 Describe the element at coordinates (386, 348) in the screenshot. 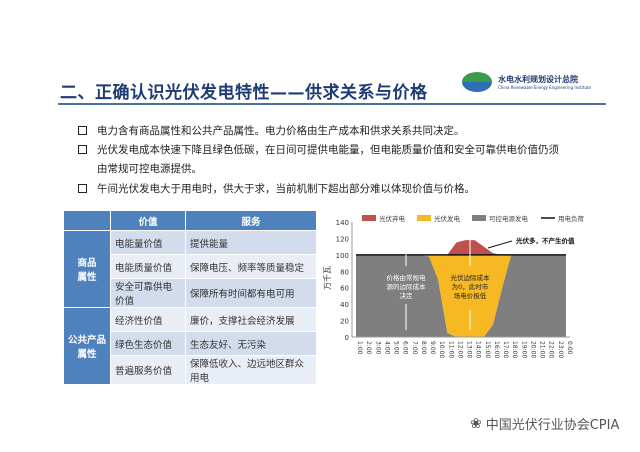

I see `x-tick-label: 4:00` at that location.